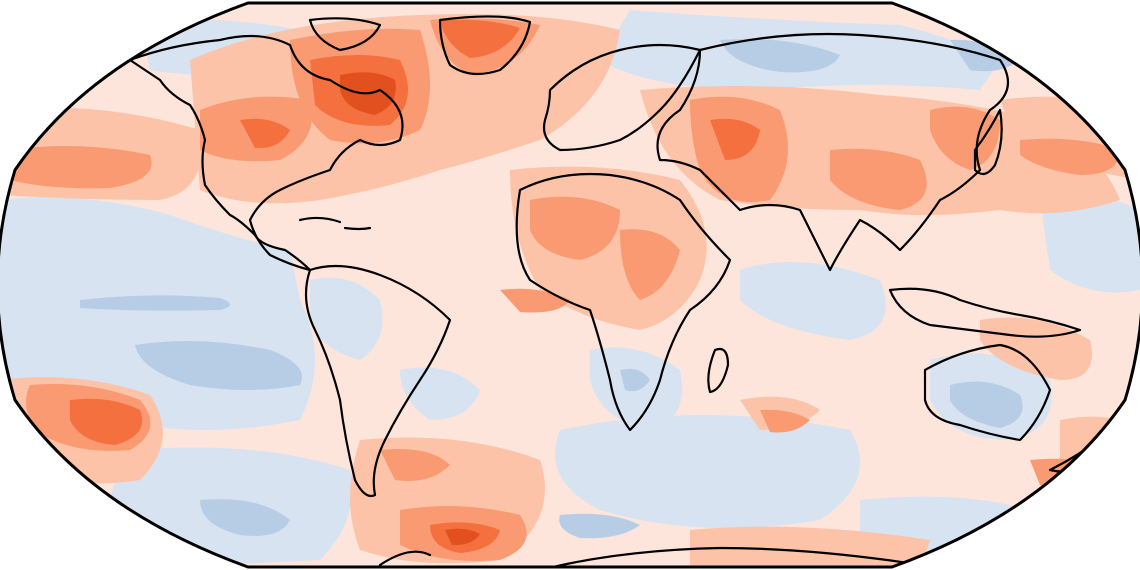  Describe the element at coordinates (833, 152) in the screenshot. I see `coastline-asia` at that location.